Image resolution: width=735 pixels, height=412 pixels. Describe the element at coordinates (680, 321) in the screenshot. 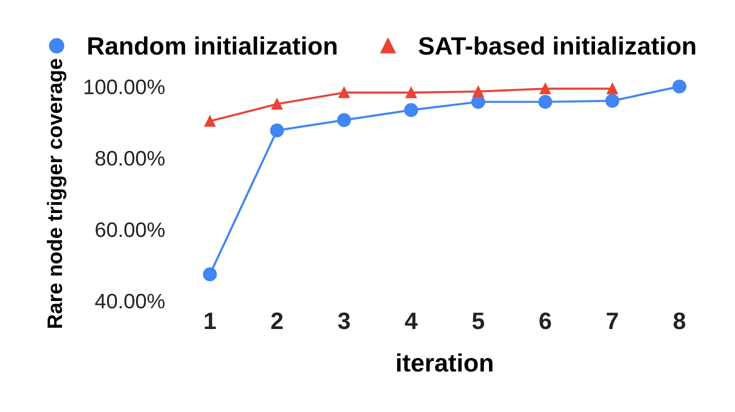

I see `x-tick-label: 8` at that location.